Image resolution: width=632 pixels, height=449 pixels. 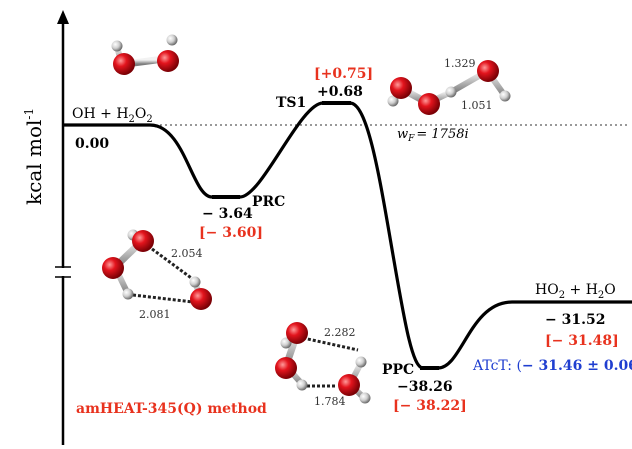 What do you see at coordinates (145, 54) in the screenshot?
I see `h2o2-molecule` at bounding box center [145, 54].